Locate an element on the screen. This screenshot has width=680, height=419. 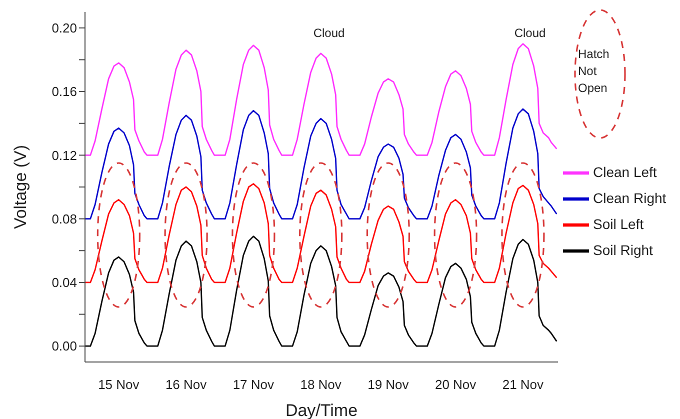
y-tick-label: 0.12 is located at coordinates (64, 155).